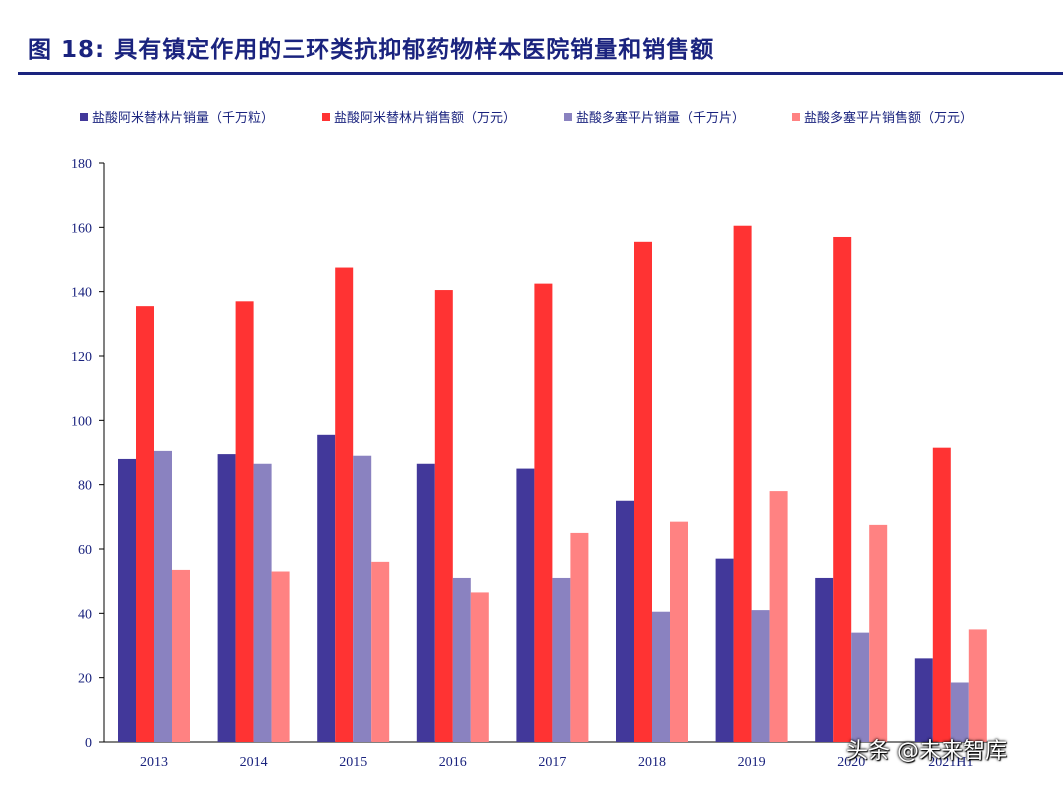 This screenshot has height=786, width=1063. What do you see at coordinates (926, 751) in the screenshot?
I see `watermark: 头条 @未来智库` at bounding box center [926, 751].